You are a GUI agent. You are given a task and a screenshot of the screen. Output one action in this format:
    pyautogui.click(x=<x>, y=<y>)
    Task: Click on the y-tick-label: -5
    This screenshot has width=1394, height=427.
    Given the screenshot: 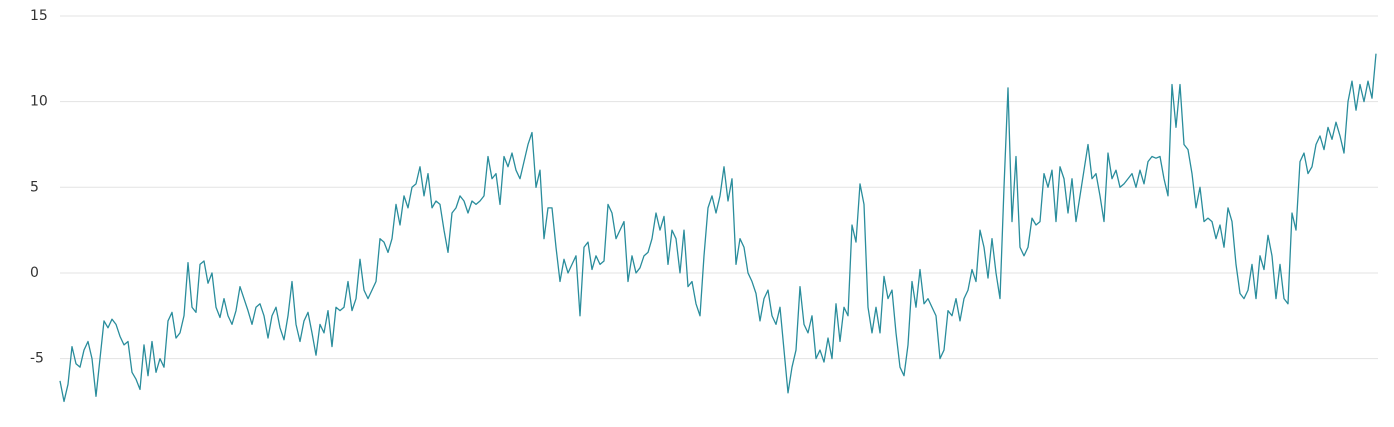 What is the action you would take?
    pyautogui.click(x=37, y=359)
    